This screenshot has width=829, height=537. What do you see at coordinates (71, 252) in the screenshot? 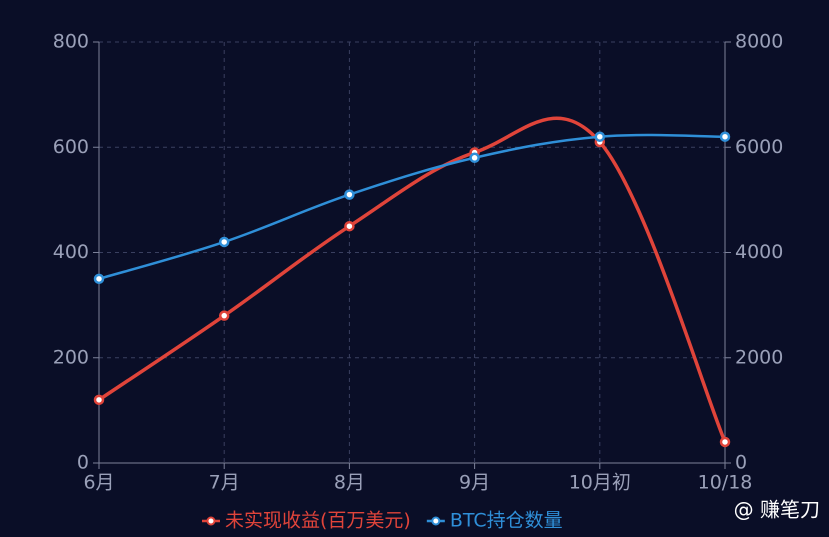
I see `y-tick-label: 400` at bounding box center [71, 252].